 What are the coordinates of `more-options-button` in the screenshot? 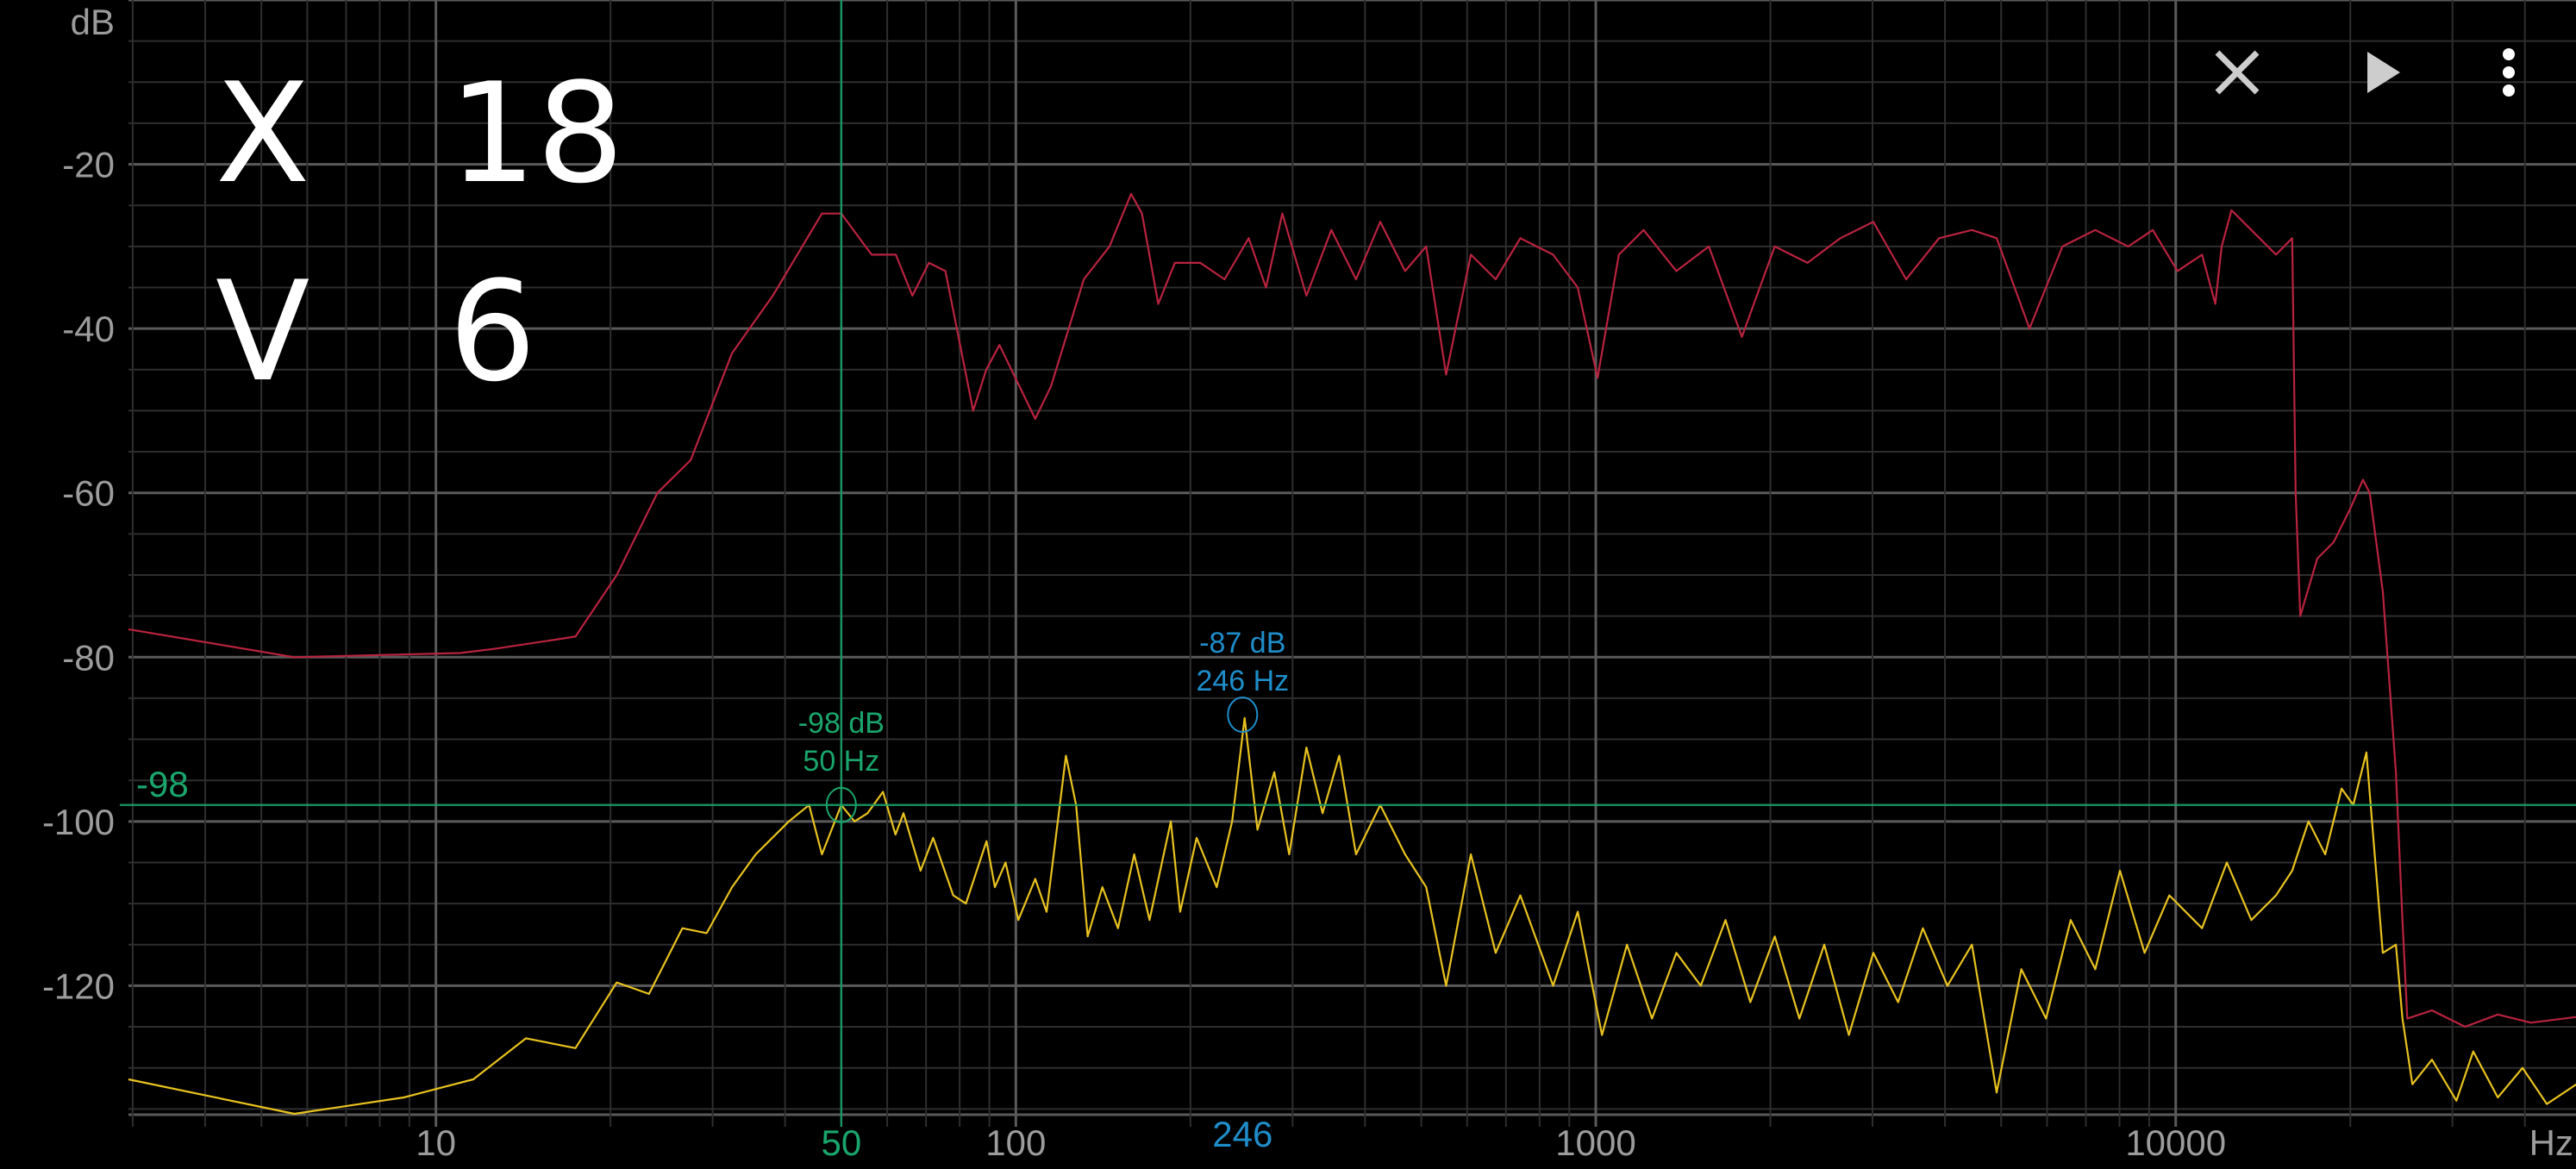 It's located at (2509, 72).